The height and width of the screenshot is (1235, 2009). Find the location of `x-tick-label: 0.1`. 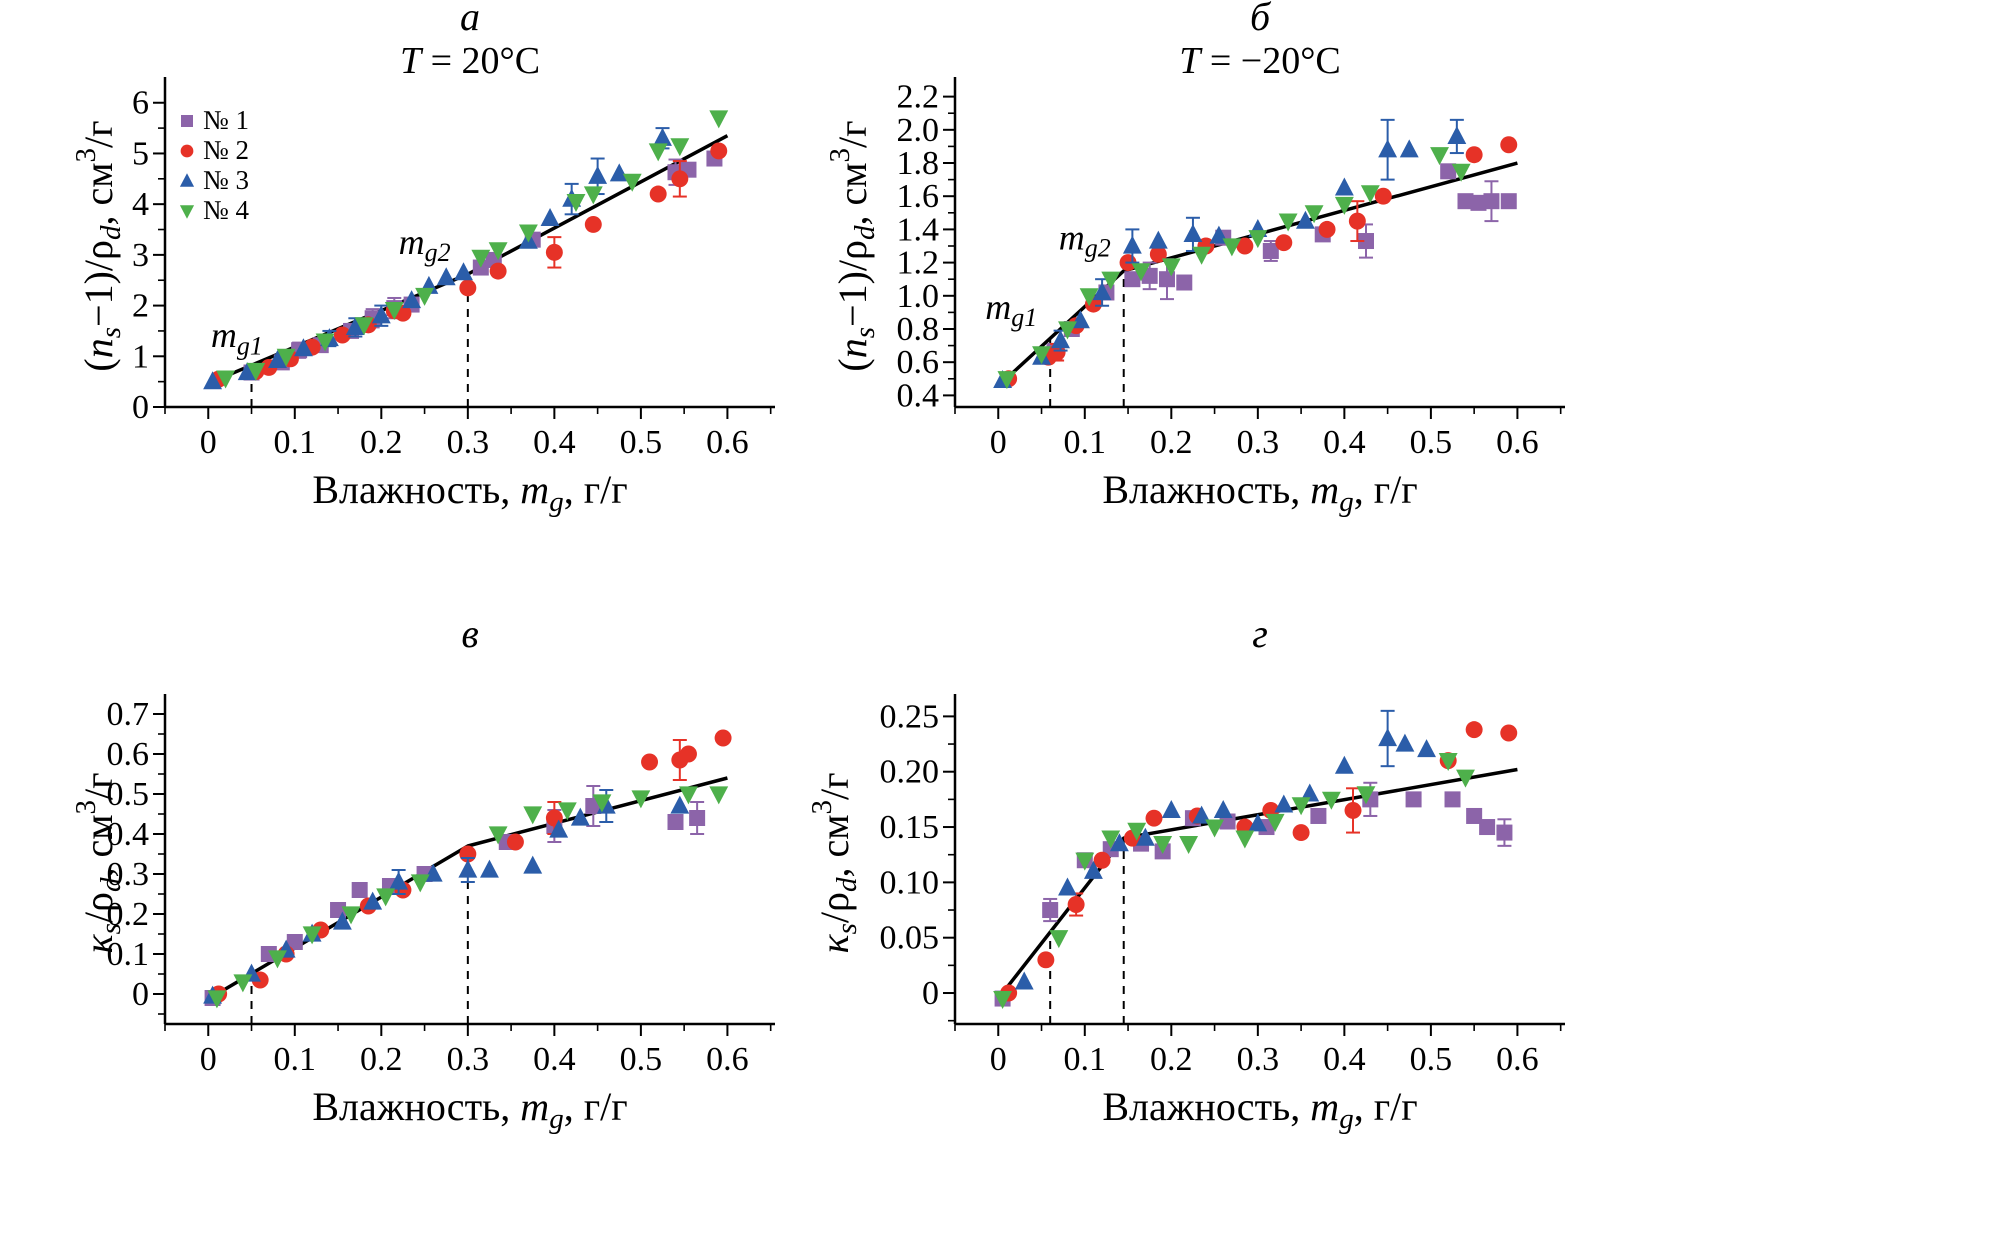

x-tick-label: 0.1 is located at coordinates (1085, 442).